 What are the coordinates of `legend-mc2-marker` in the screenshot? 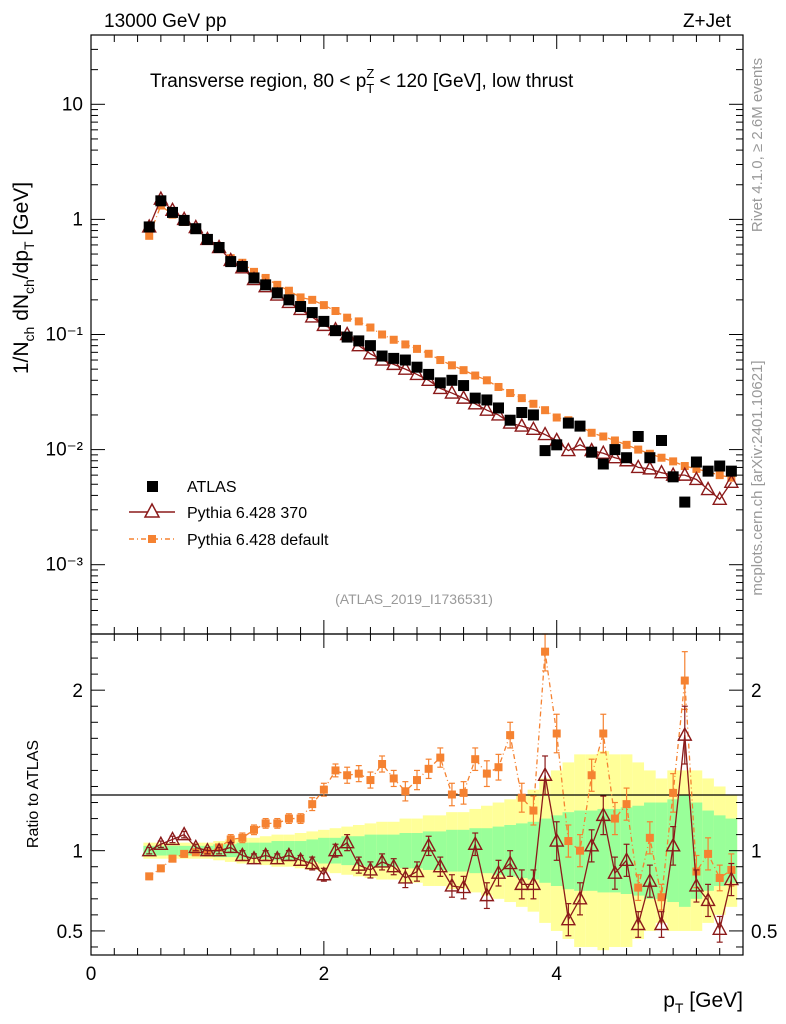 It's located at (152, 539).